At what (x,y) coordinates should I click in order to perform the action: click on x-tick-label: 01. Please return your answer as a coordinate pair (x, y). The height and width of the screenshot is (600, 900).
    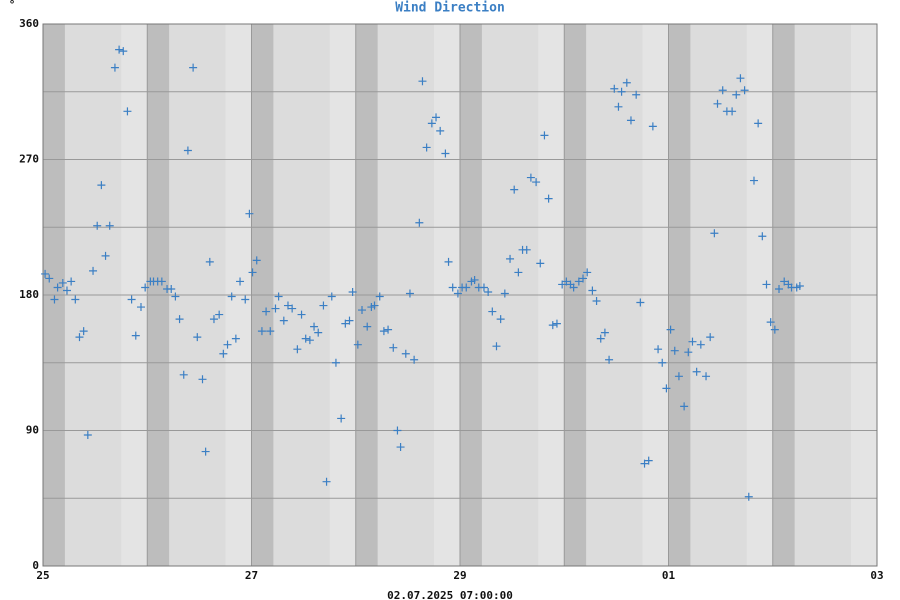
    Looking at the image, I should click on (669, 575).